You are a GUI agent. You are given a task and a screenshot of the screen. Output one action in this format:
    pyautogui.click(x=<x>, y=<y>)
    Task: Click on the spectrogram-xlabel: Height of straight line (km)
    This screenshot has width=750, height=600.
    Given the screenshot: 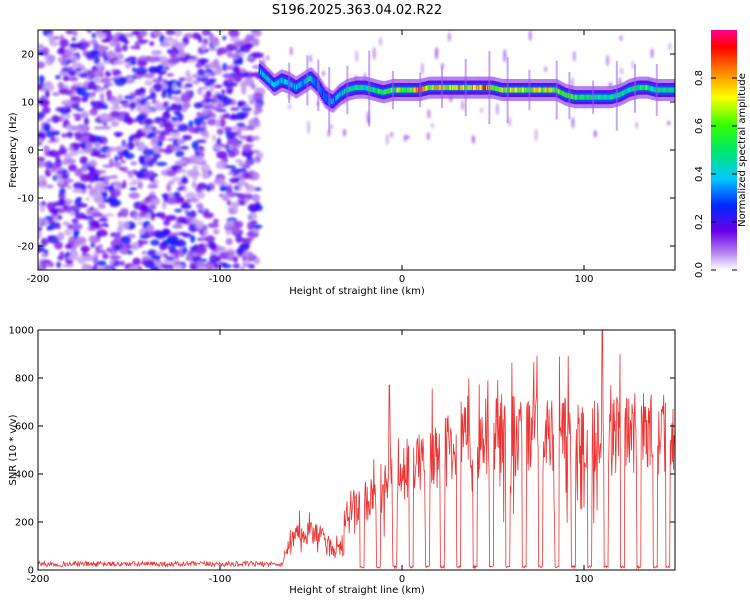 What is the action you would take?
    pyautogui.click(x=357, y=291)
    